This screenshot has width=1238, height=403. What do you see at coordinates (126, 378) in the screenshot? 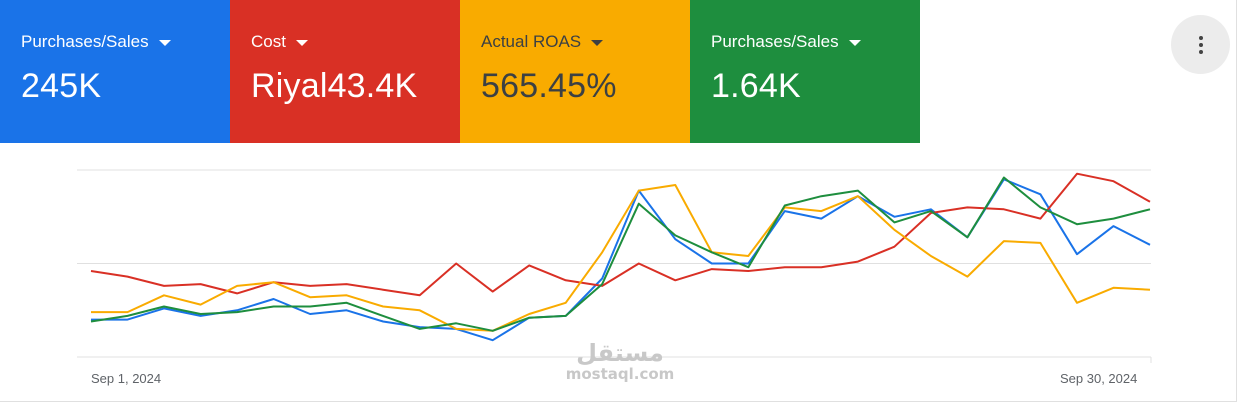
I see `x-tick-label-start: Sep 1, 2024` at bounding box center [126, 378].